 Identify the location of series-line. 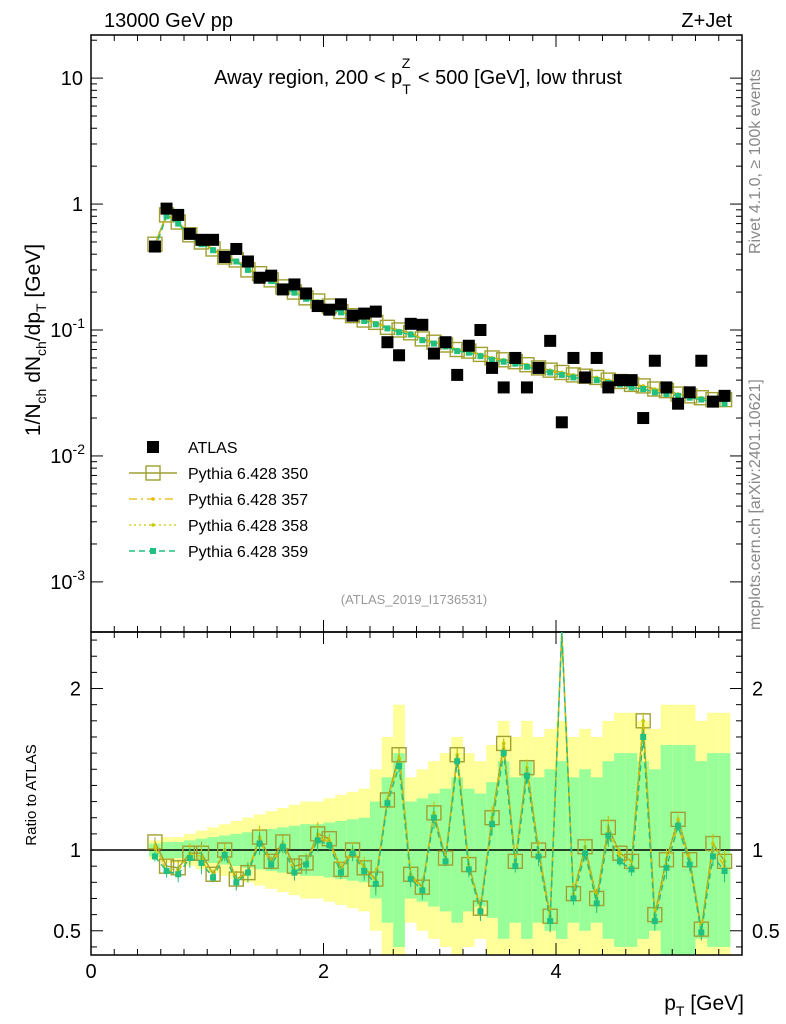
(439, 307).